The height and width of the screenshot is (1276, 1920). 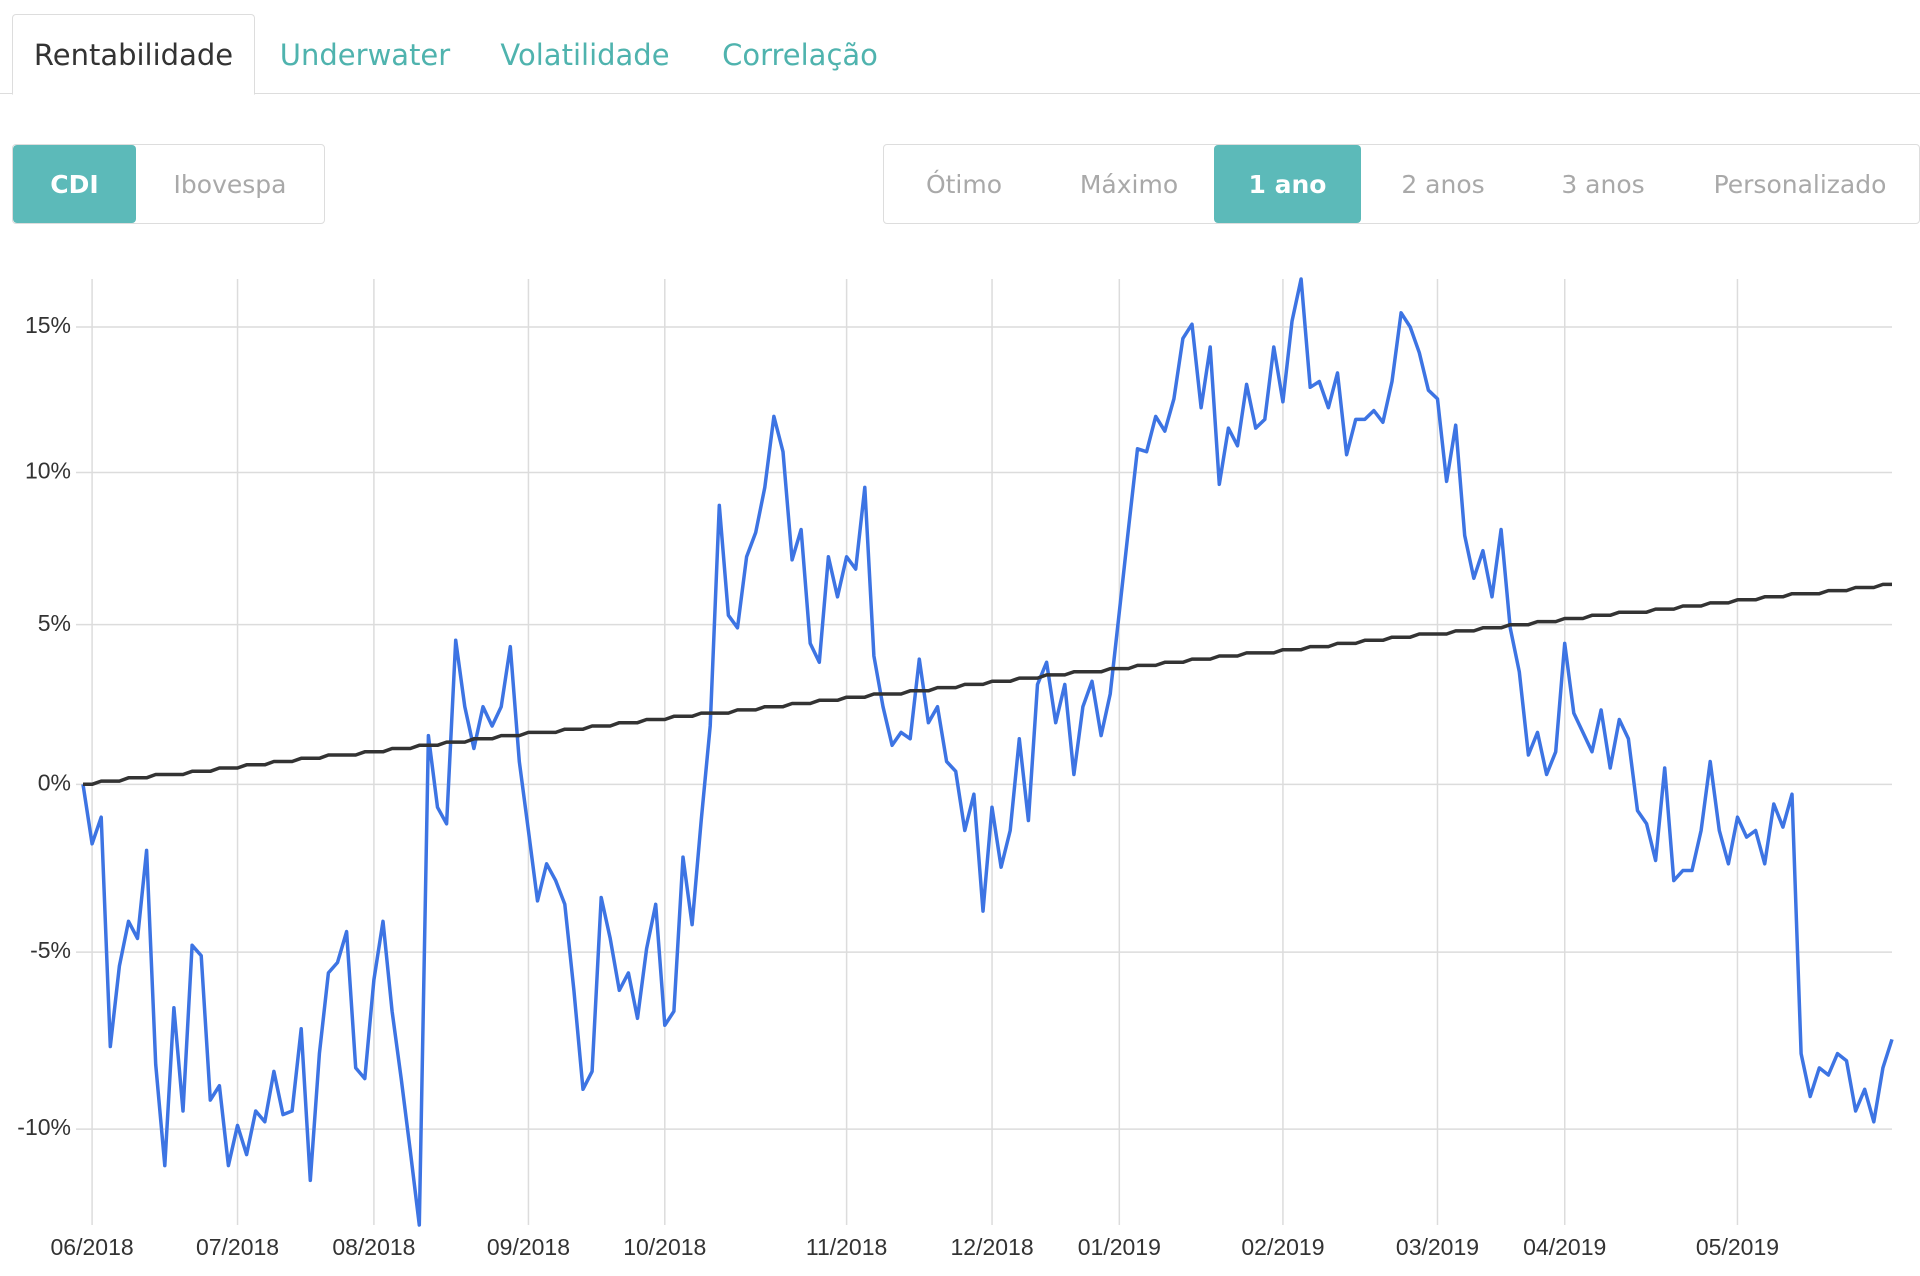 What do you see at coordinates (800, 54) in the screenshot?
I see `tab: Correlação` at bounding box center [800, 54].